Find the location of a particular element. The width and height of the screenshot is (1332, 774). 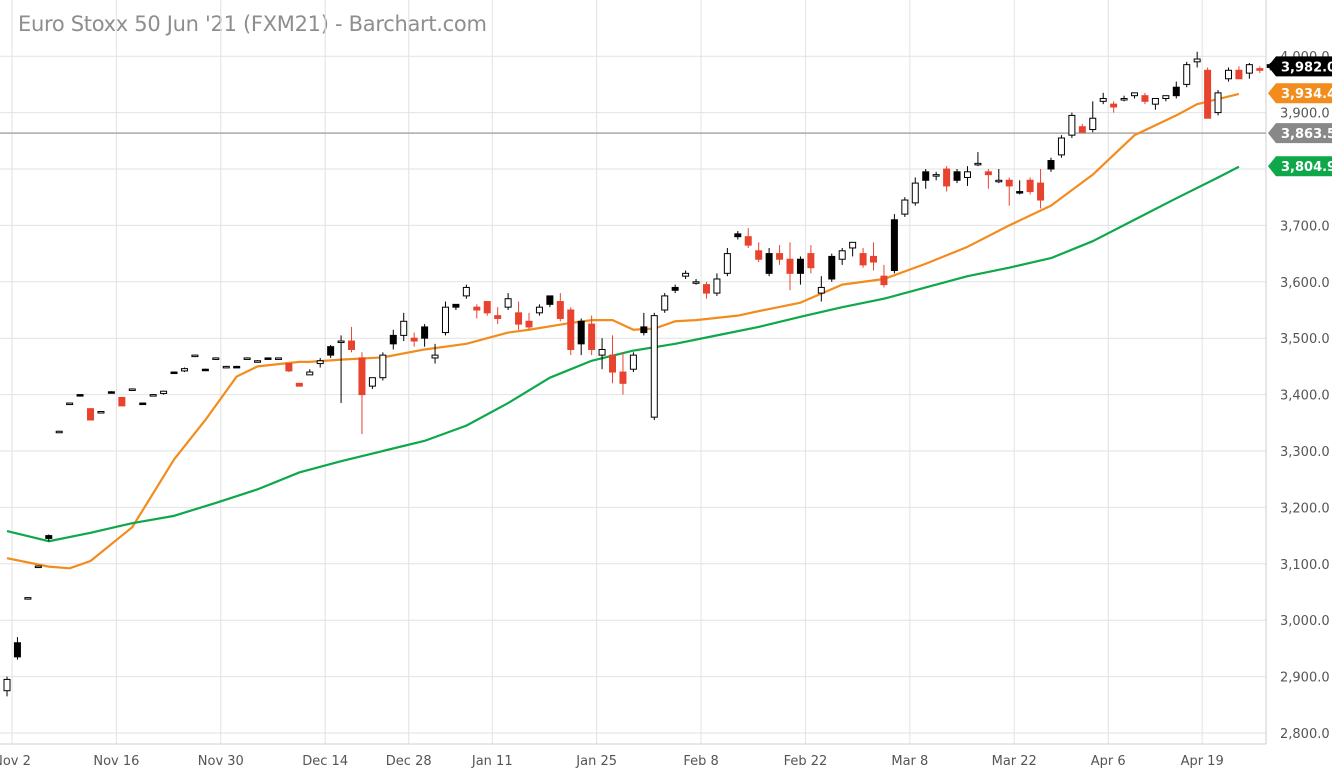

x-tick-label: Nov 2 is located at coordinates (15, 761).